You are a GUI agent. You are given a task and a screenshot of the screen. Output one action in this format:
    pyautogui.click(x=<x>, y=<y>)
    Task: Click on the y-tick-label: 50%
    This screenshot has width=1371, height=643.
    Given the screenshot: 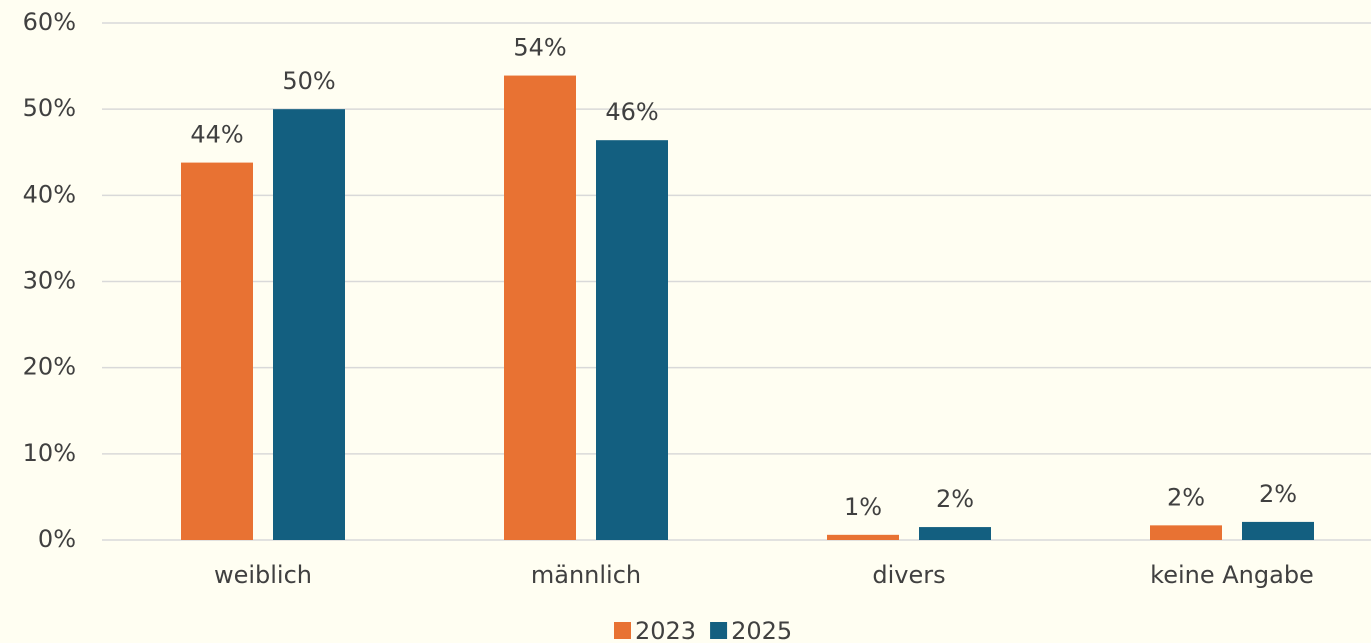 What is the action you would take?
    pyautogui.click(x=49, y=108)
    